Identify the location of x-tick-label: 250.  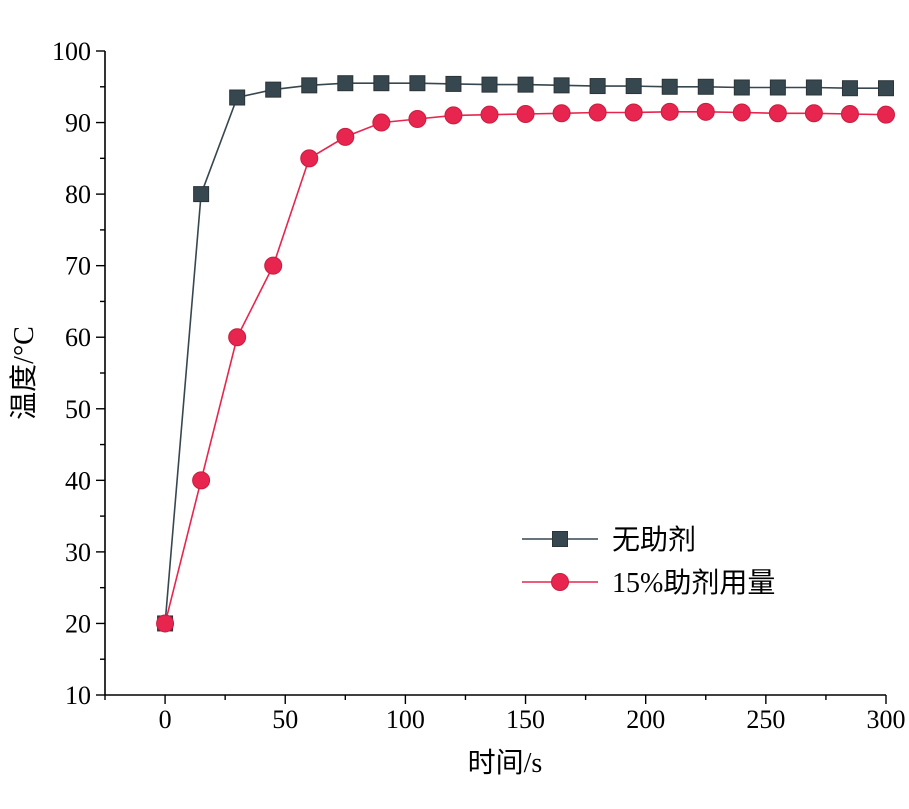
(765, 719).